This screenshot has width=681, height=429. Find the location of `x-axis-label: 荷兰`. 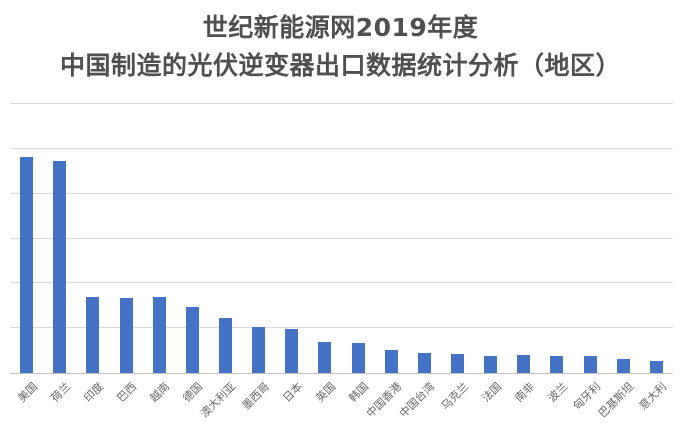

x-axis-label: 荷兰 is located at coordinates (60, 392).